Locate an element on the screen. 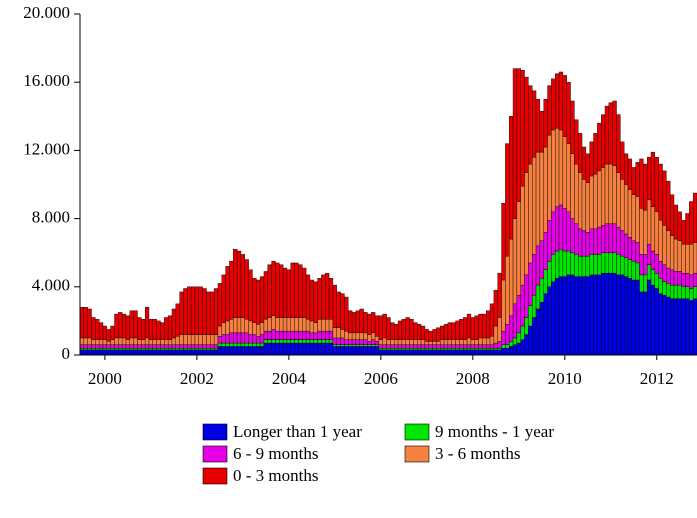  y-tick-label: 8.000 is located at coordinates (51, 217).